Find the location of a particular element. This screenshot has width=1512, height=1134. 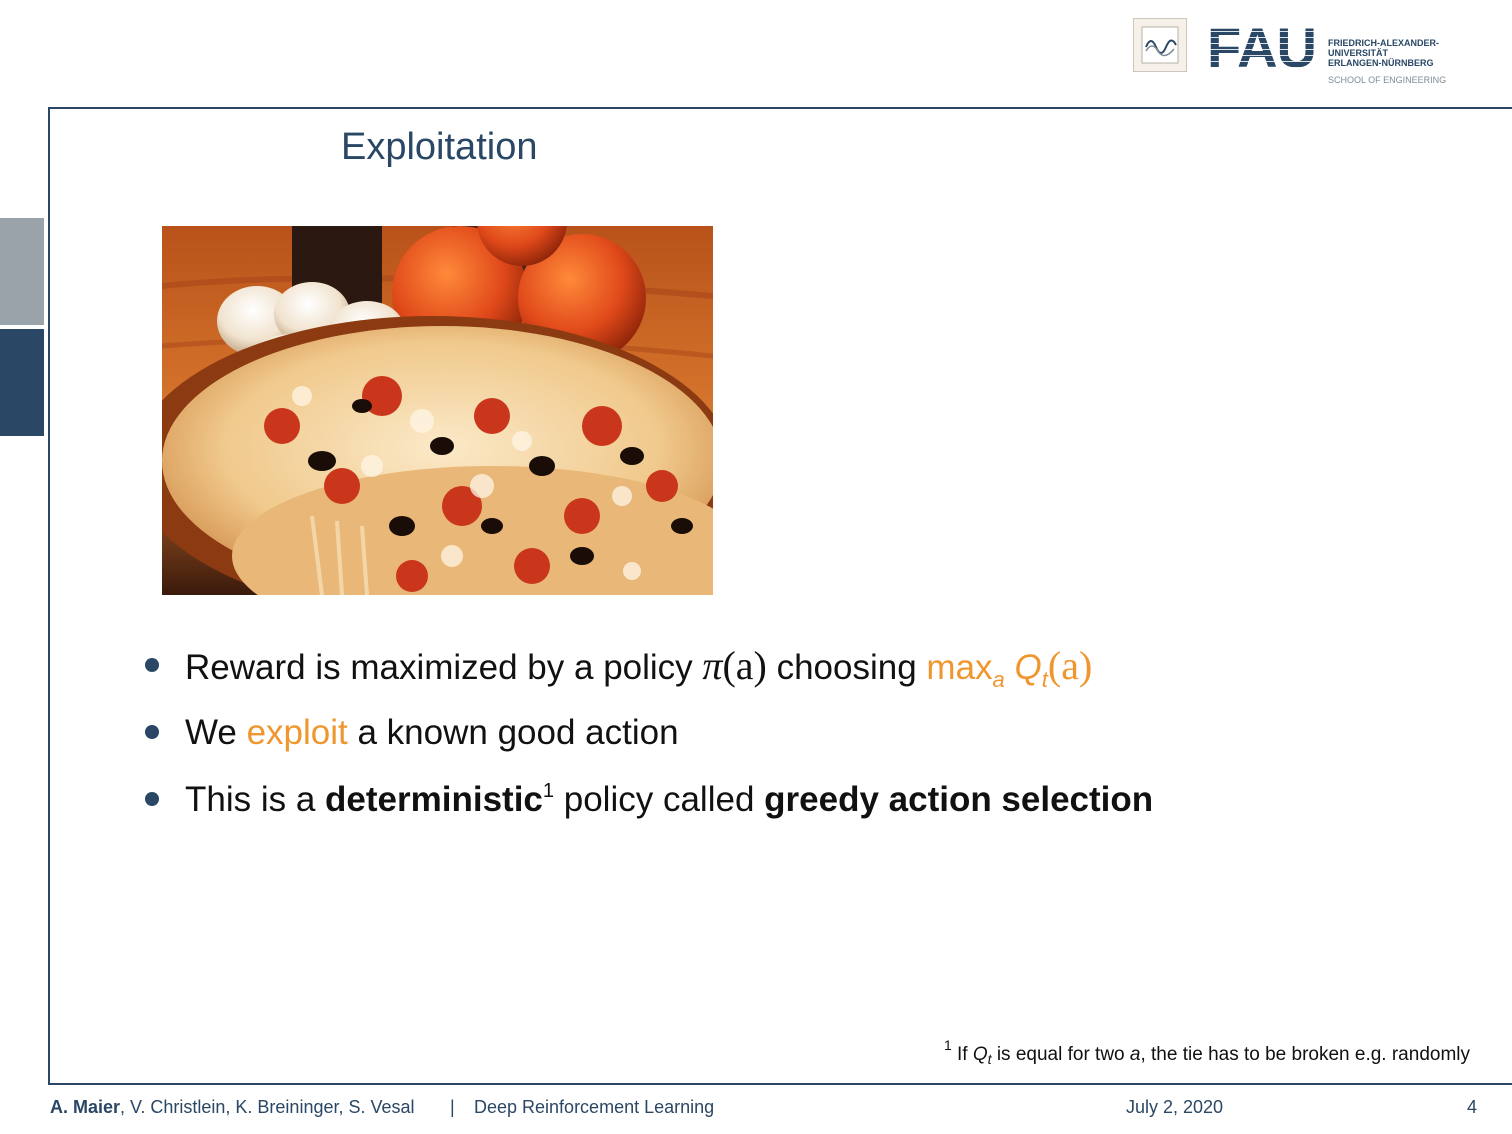

footer-page-number: 4 is located at coordinates (1472, 1107).